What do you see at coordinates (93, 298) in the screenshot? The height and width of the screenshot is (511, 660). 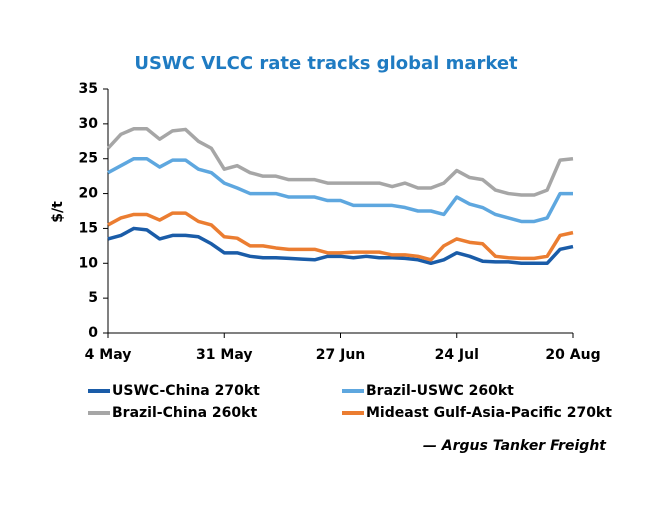 I see `y-tick-label: 5` at bounding box center [93, 298].